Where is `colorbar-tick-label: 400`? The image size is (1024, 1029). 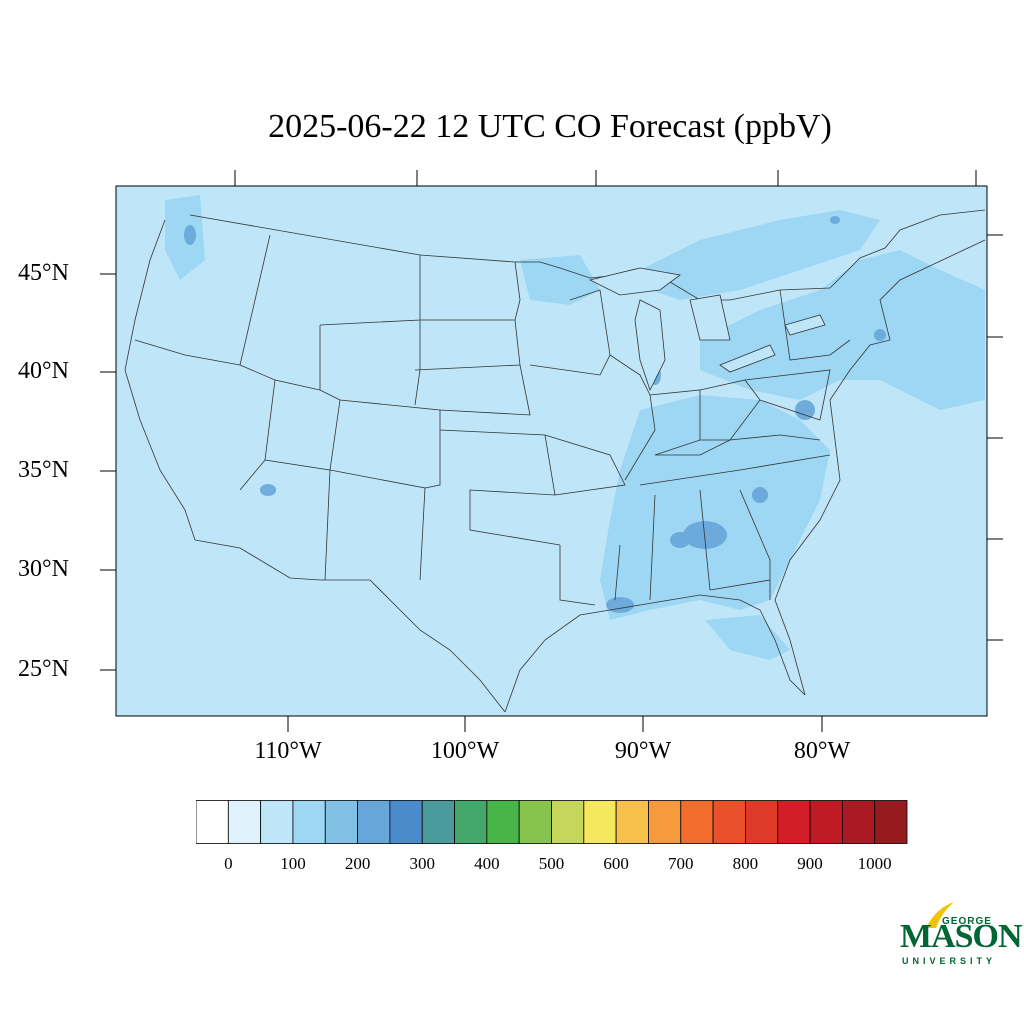
colorbar-tick-label: 400 is located at coordinates (487, 863).